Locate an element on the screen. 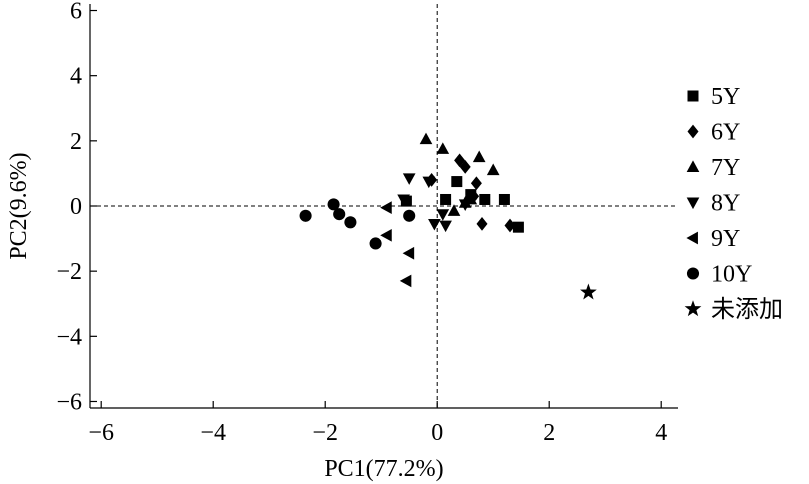 The image size is (809, 484). data-point-star is located at coordinates (588, 291).